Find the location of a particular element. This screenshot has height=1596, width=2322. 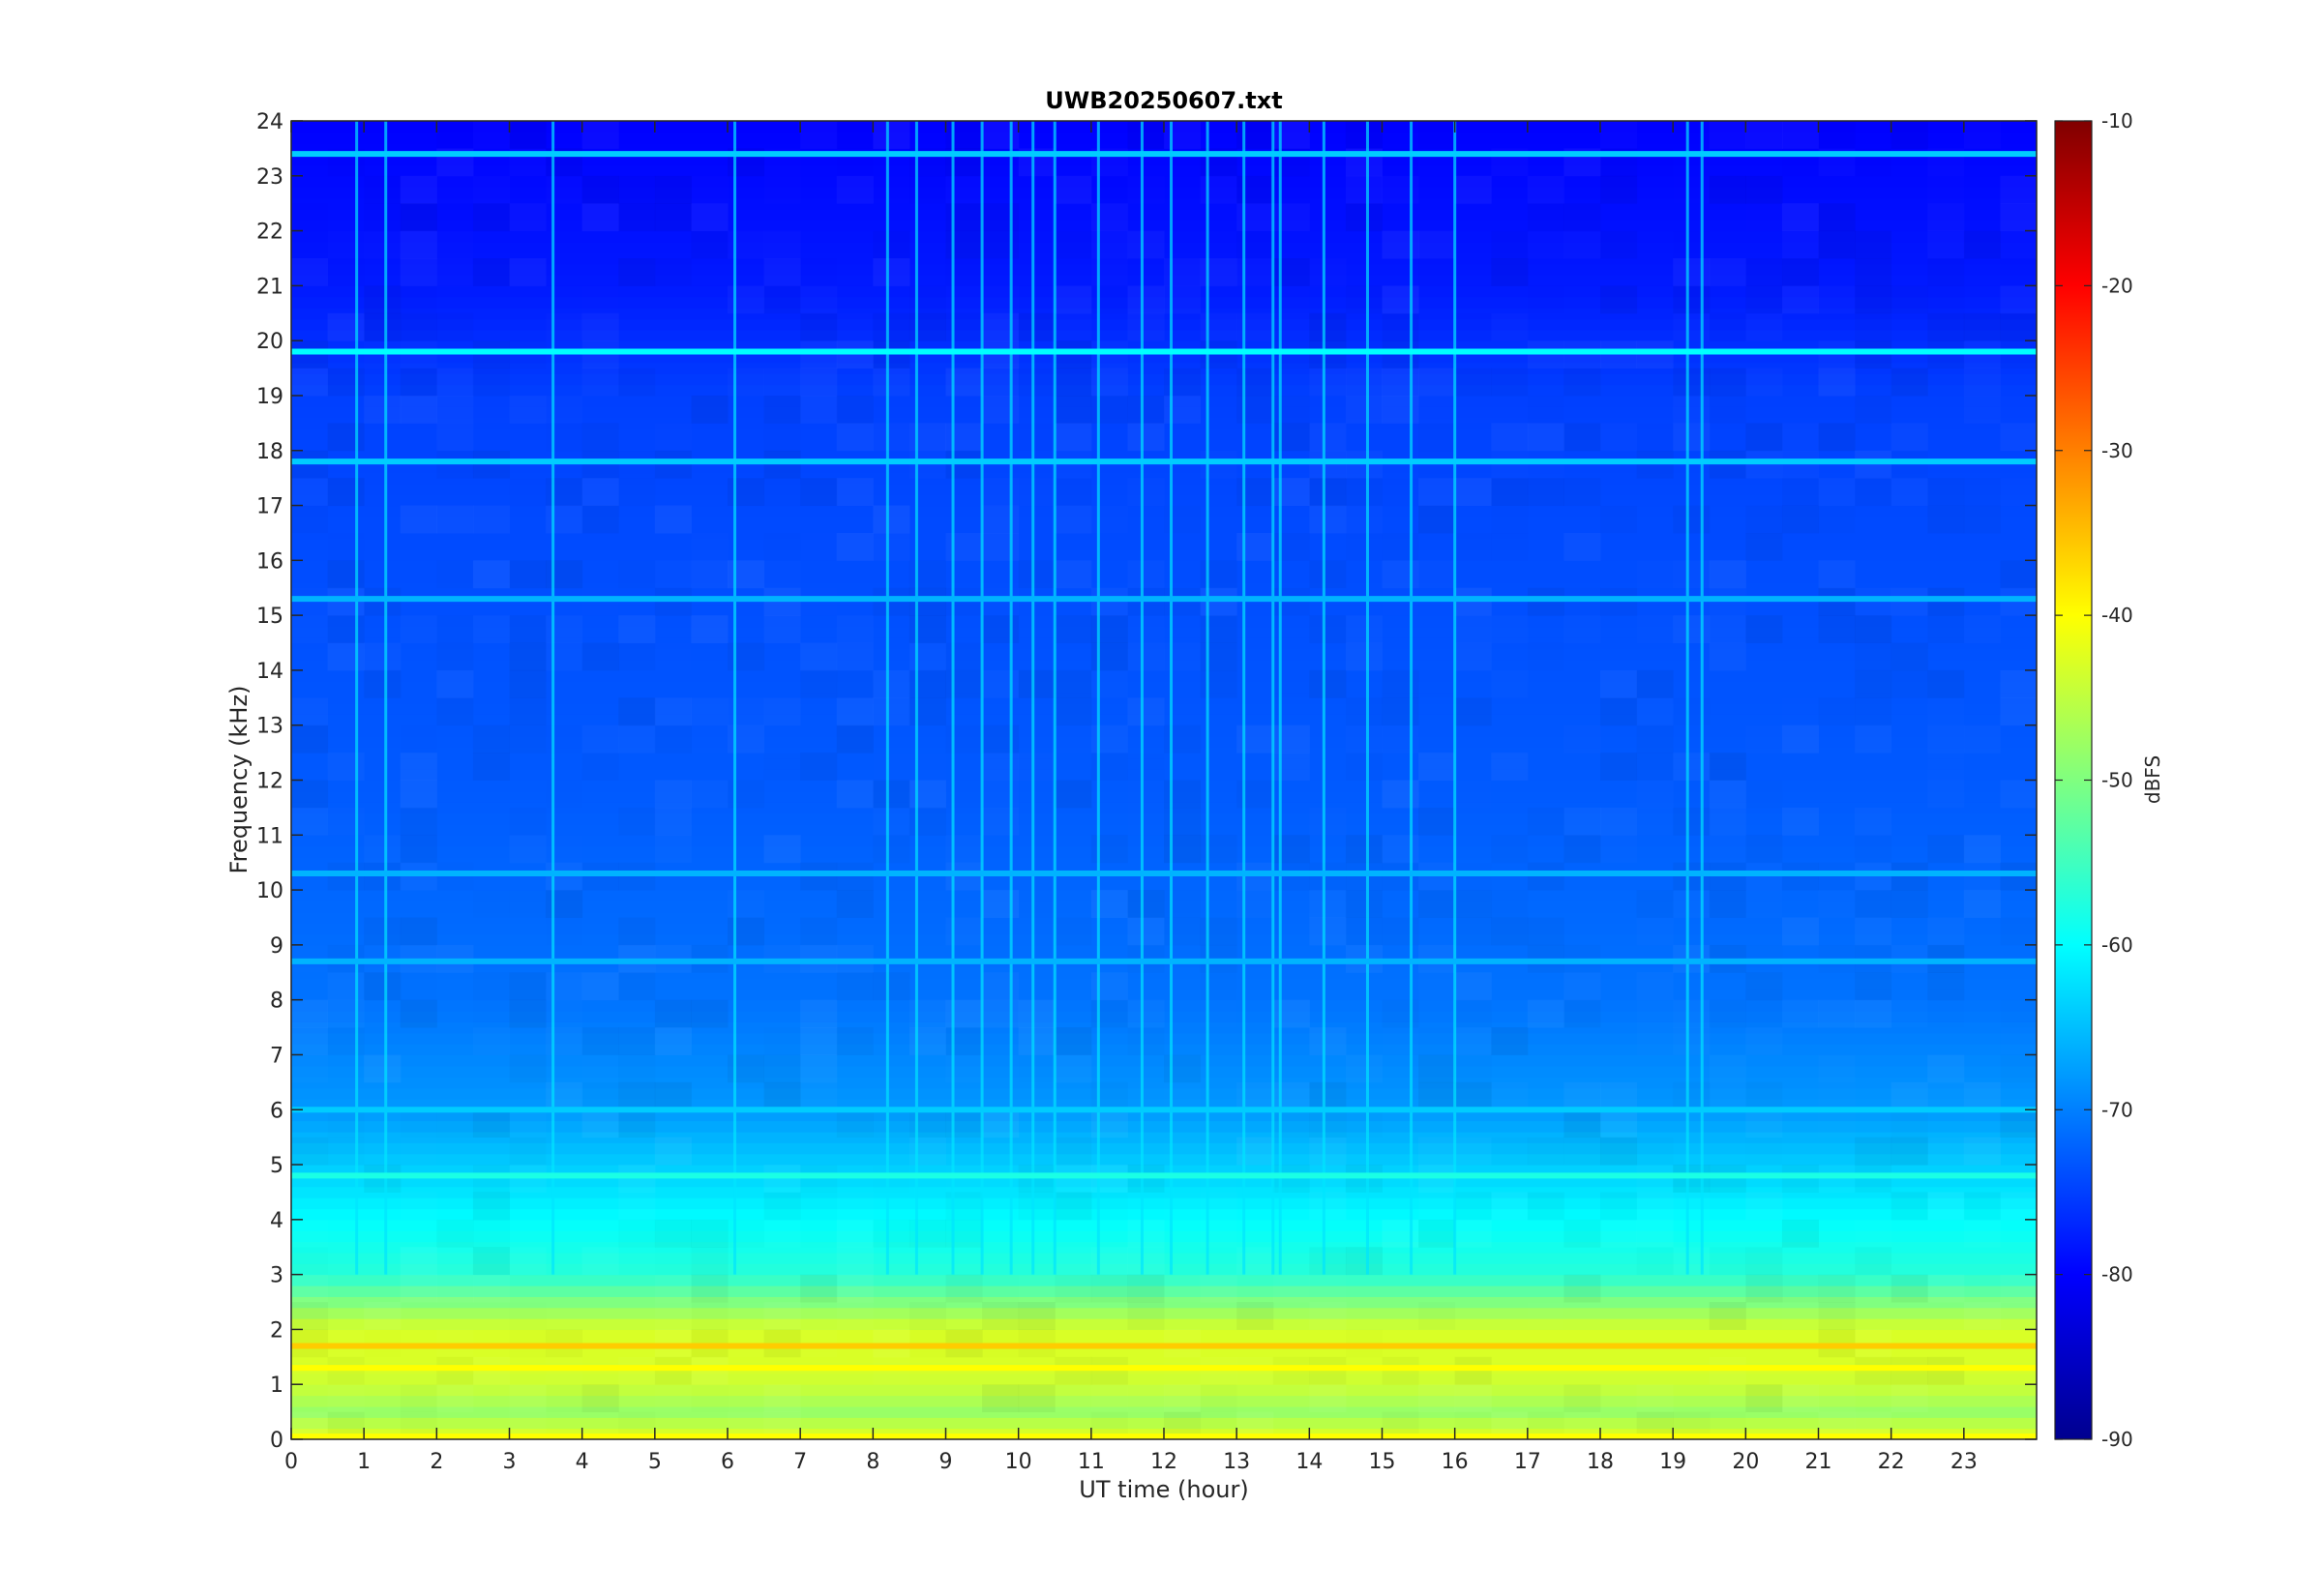

x-axis-label: UT time (hour) is located at coordinates (1163, 1489).